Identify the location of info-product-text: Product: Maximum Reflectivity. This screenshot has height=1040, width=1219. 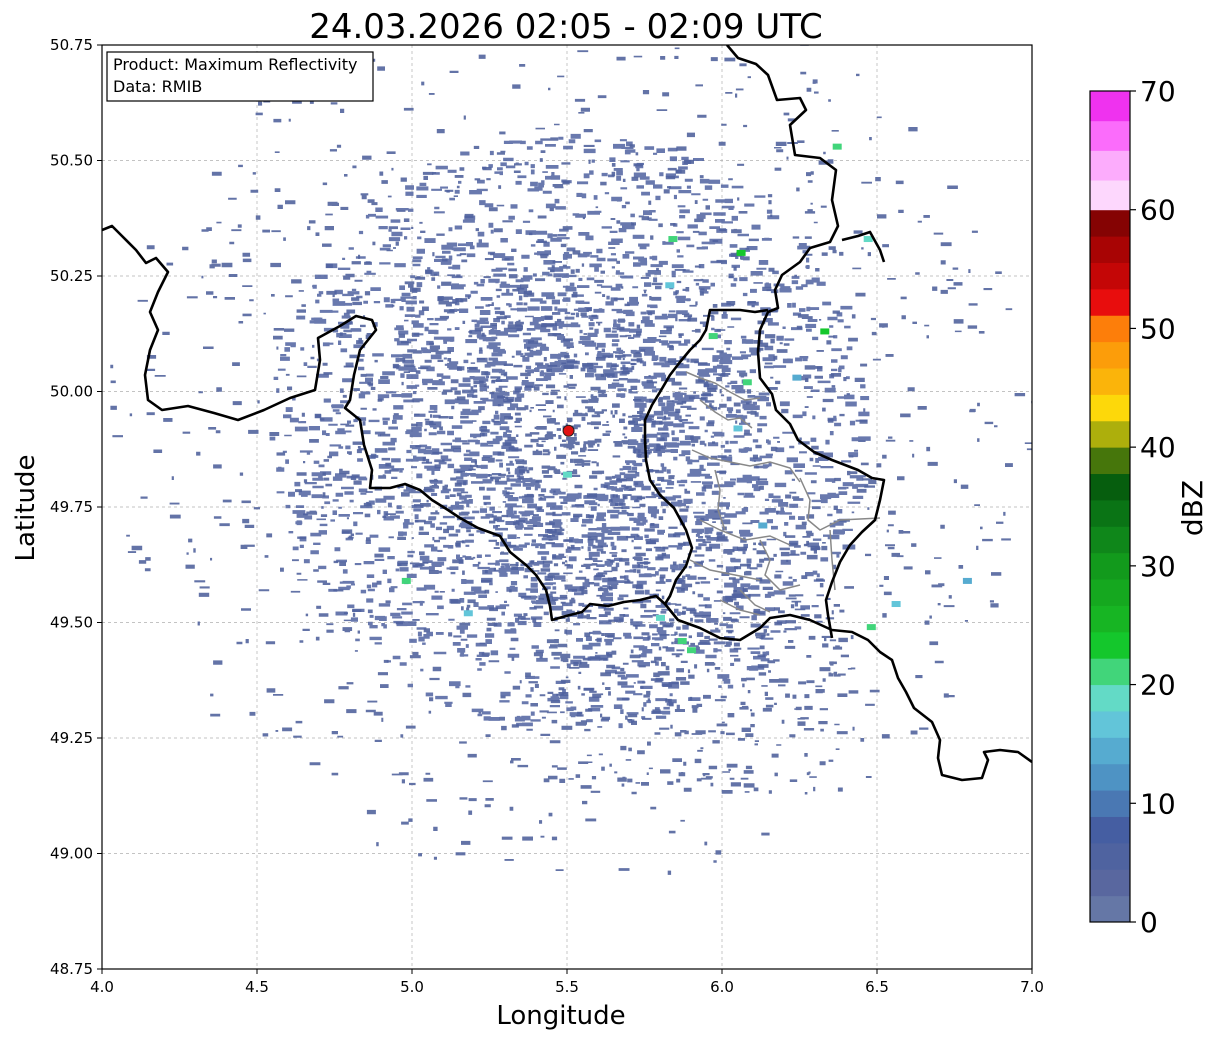
(235, 64).